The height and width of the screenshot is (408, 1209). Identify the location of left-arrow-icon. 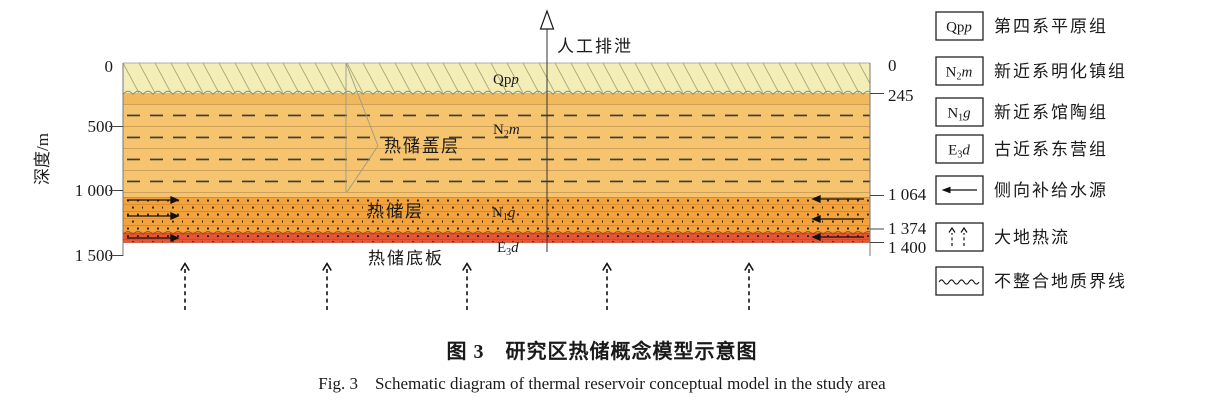
(959, 190).